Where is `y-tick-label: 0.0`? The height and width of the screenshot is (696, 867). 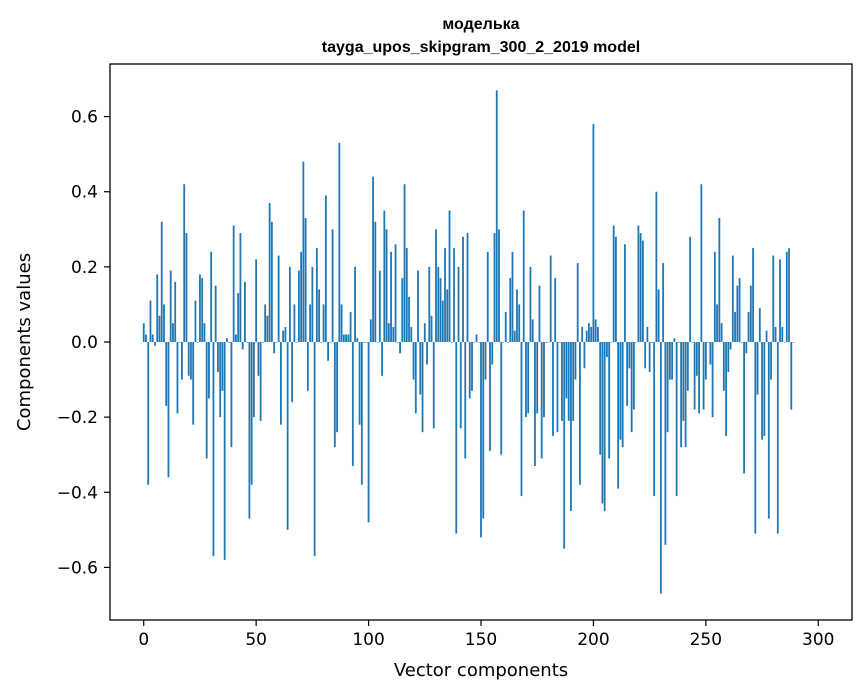 y-tick-label: 0.0 is located at coordinates (84, 343).